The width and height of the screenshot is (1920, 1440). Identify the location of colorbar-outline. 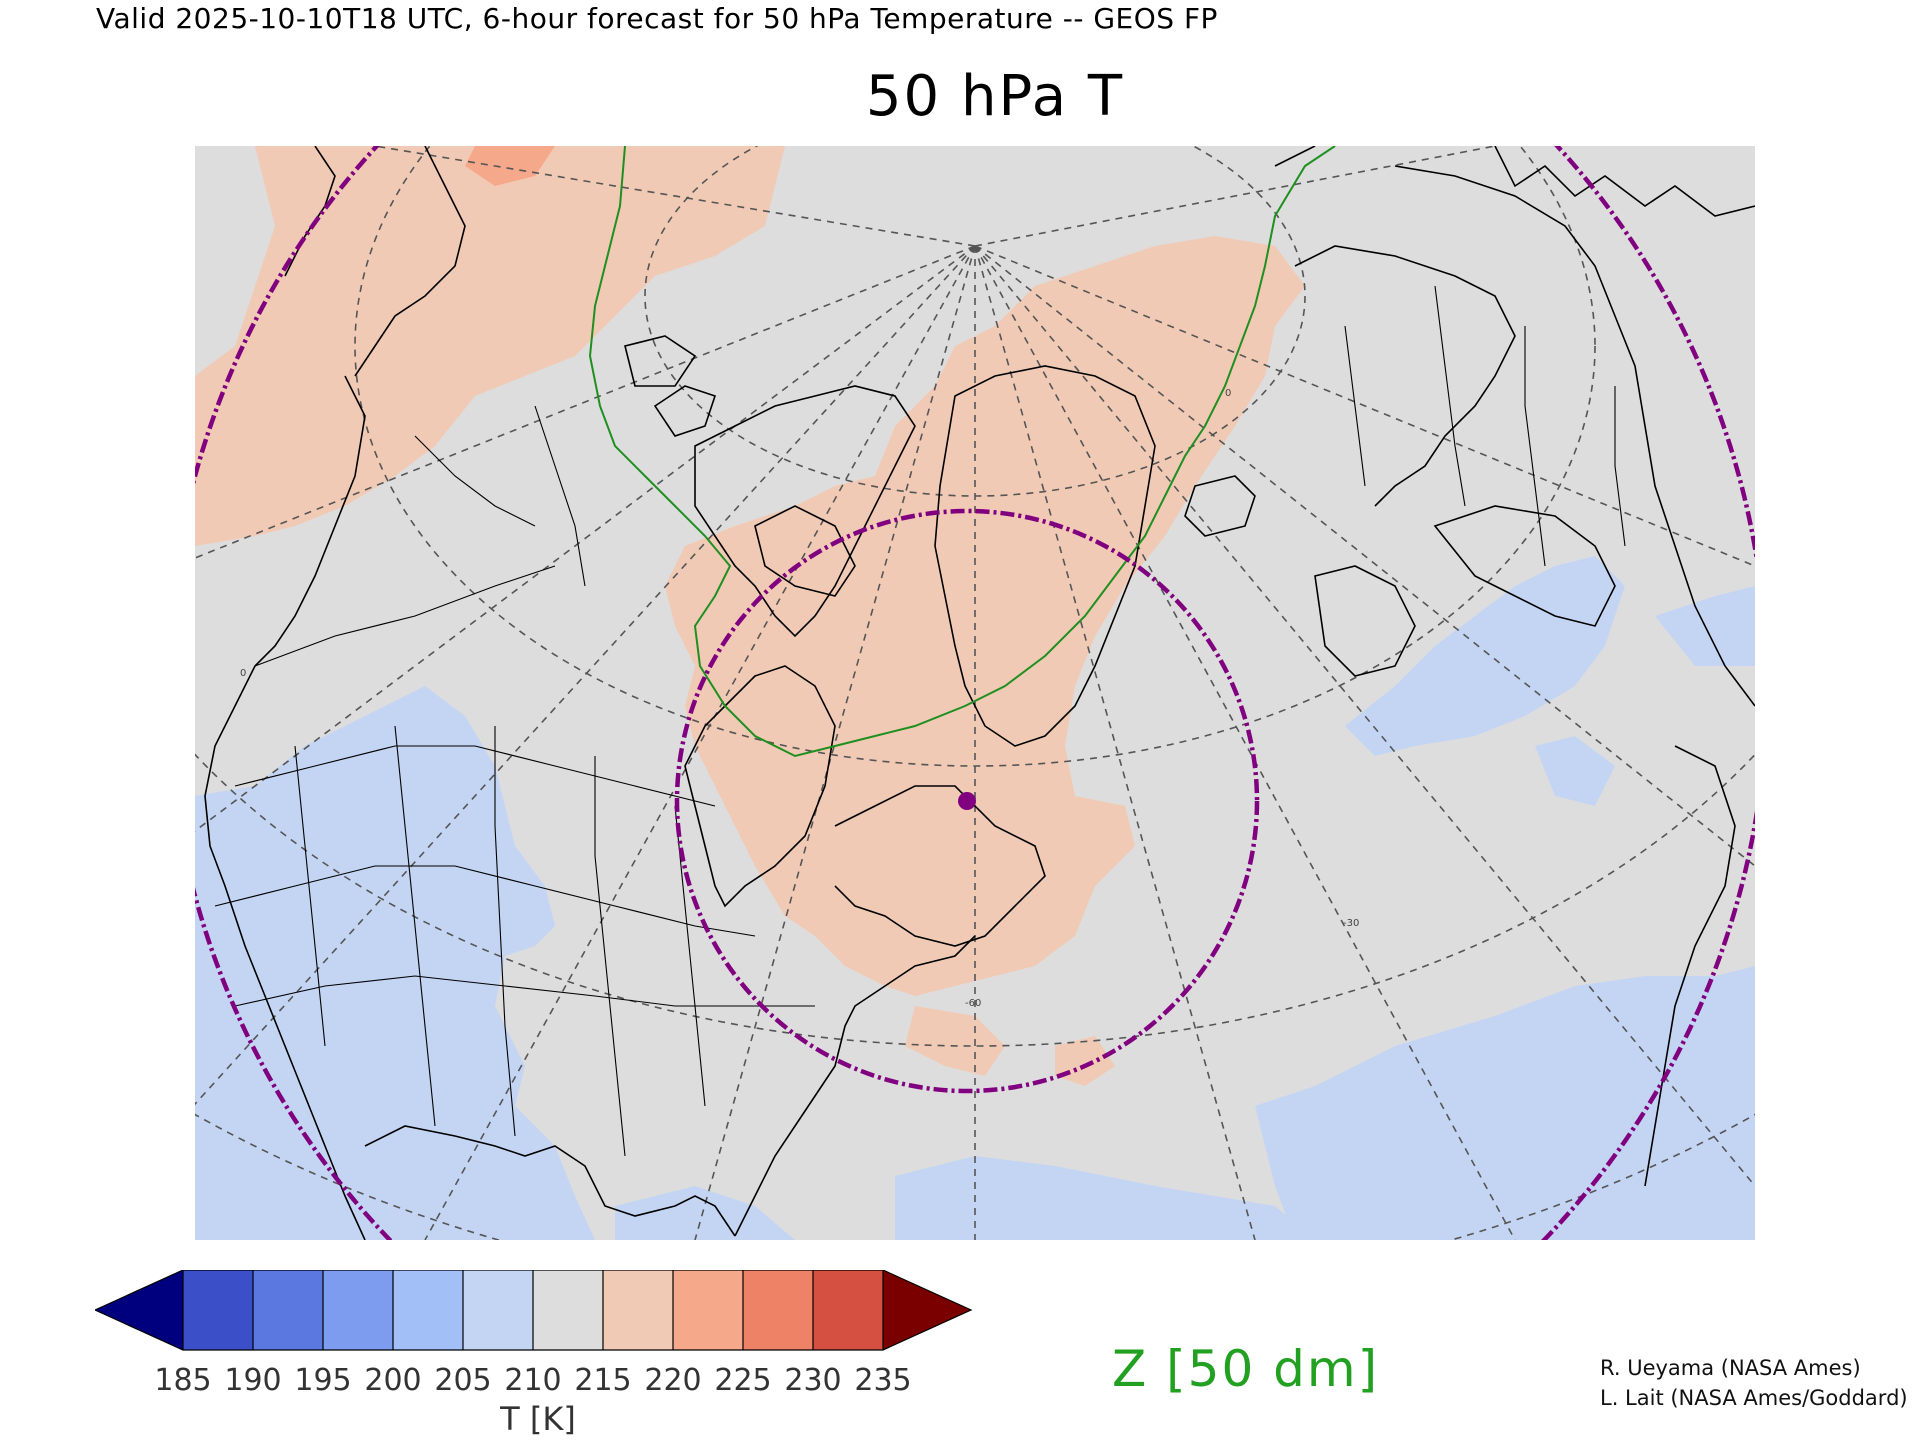
(534, 1310).